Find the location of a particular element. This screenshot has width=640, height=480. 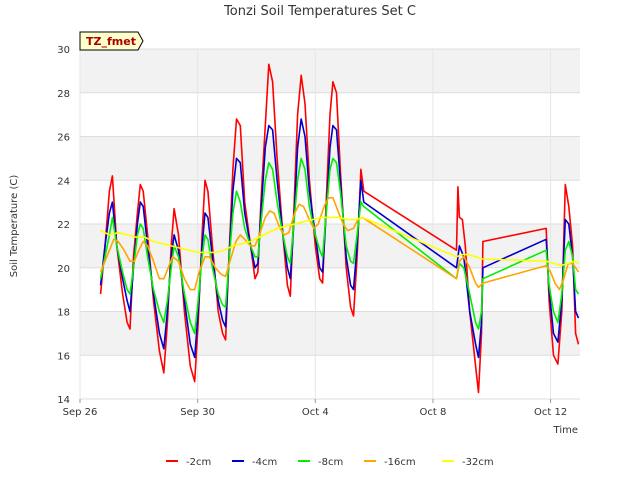

legend-item: -16cm is located at coordinates (390, 462).